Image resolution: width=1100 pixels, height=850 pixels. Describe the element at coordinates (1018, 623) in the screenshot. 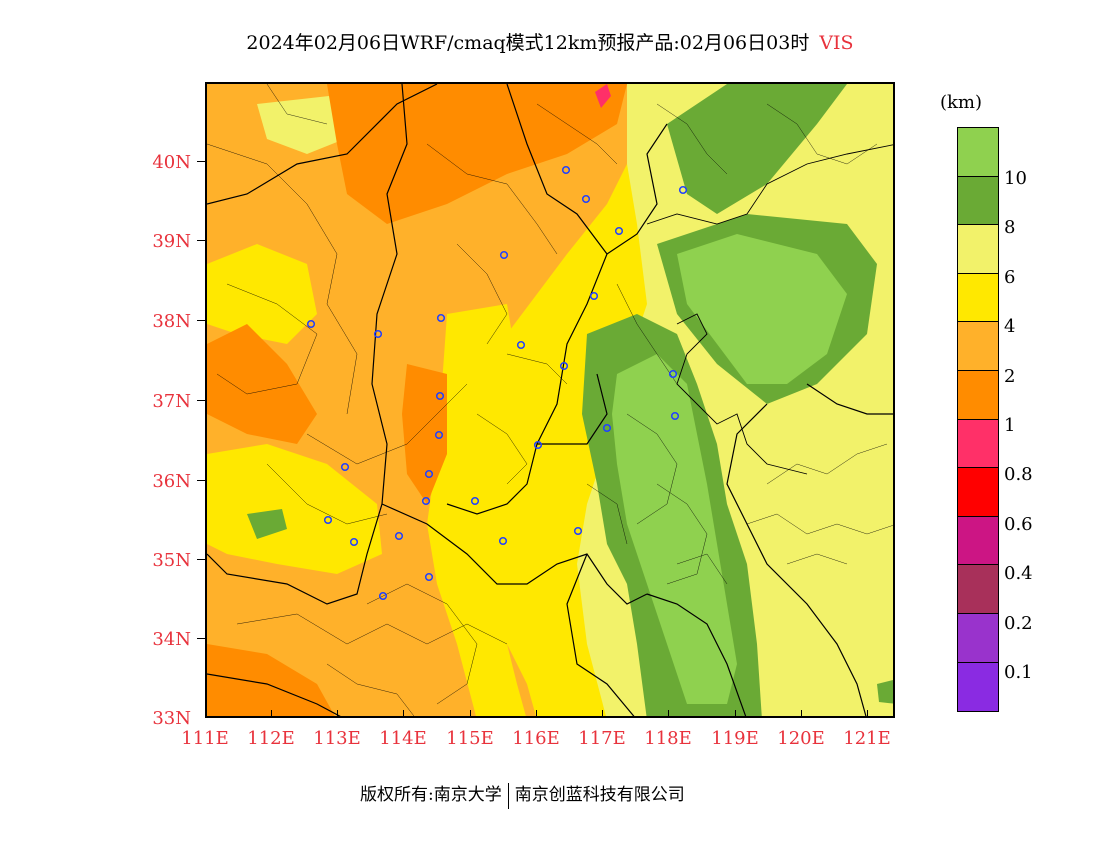

I see `legend-label-0-2: 0.2` at that location.